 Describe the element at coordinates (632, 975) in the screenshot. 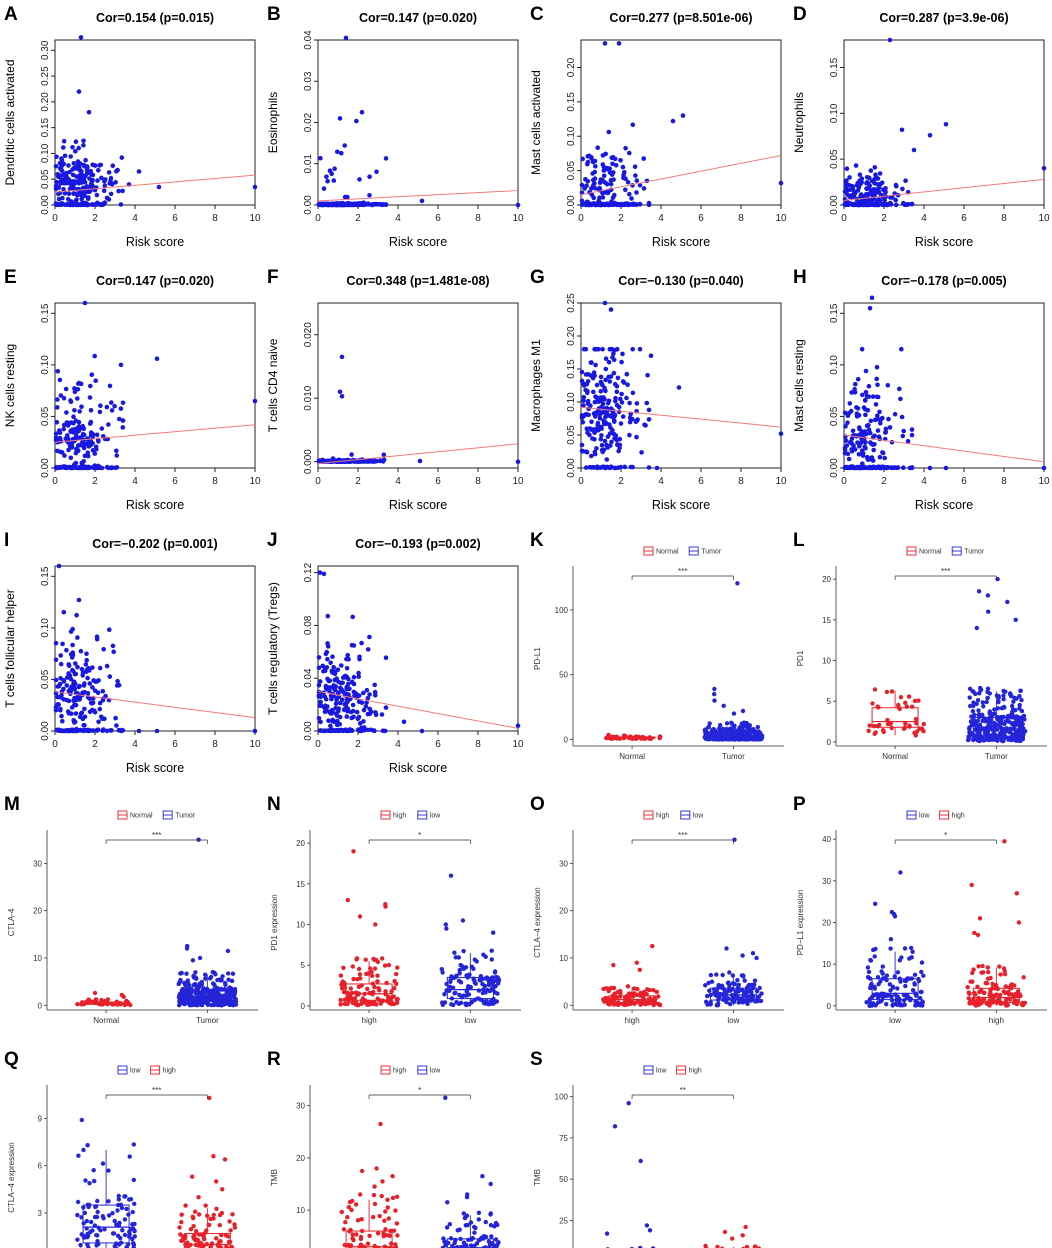

I see `jitter-points` at that location.